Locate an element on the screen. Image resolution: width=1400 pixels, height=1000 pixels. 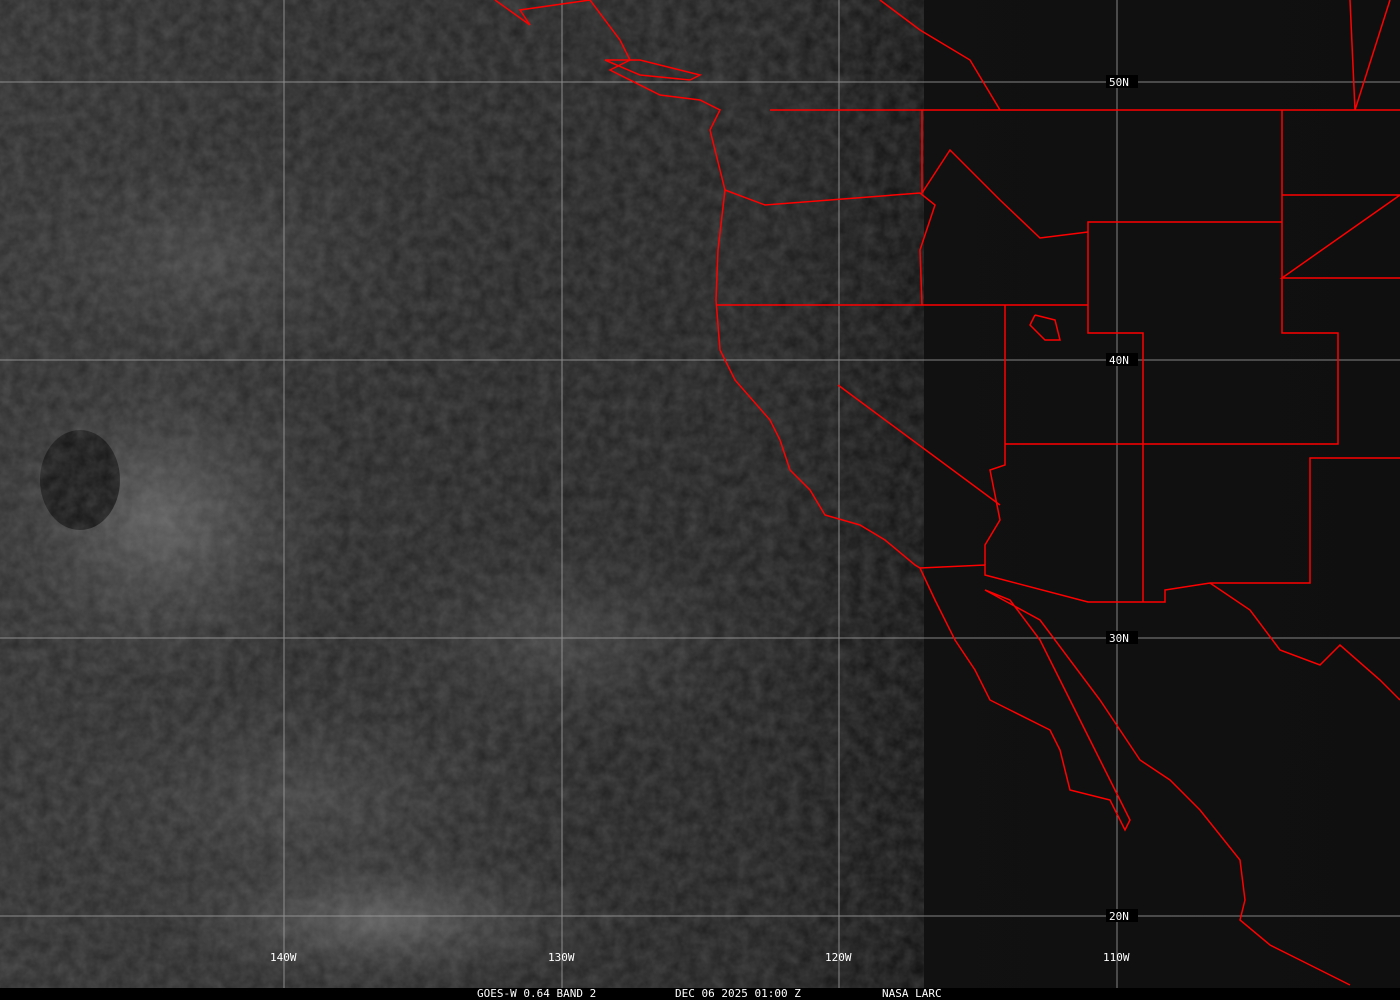
border-id is located at coordinates (1005, 174).